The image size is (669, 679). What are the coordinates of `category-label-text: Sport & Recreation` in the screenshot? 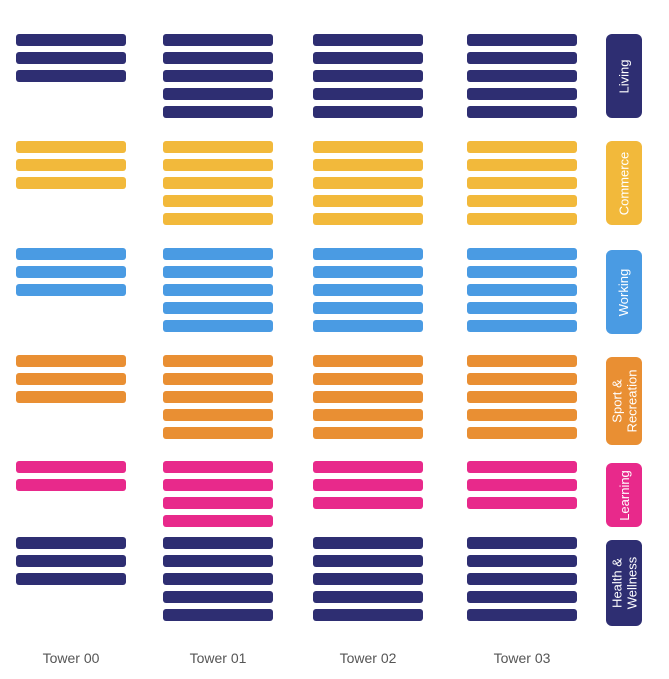 It's located at (624, 401).